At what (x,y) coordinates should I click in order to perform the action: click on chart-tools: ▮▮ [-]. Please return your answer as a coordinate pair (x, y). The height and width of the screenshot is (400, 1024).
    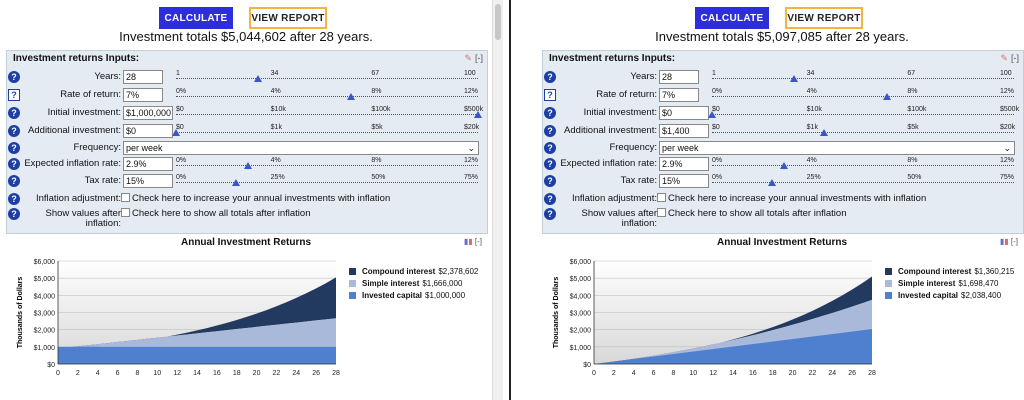
    Looking at the image, I should click on (473, 241).